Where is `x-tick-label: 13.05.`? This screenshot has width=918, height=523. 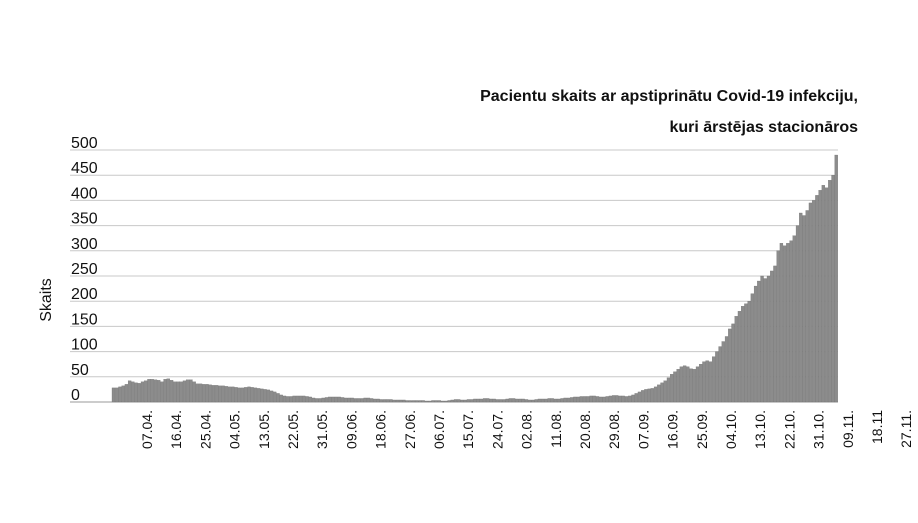
x-tick-label: 13.05. is located at coordinates (264, 429).